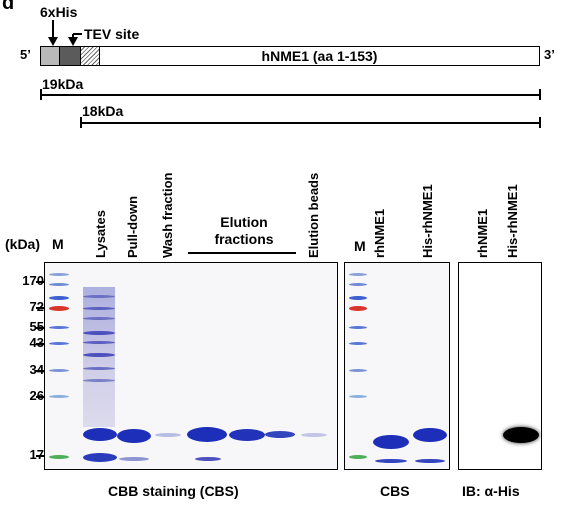 The image size is (570, 511). I want to click on marker-lane-label: M, so click(58, 244).